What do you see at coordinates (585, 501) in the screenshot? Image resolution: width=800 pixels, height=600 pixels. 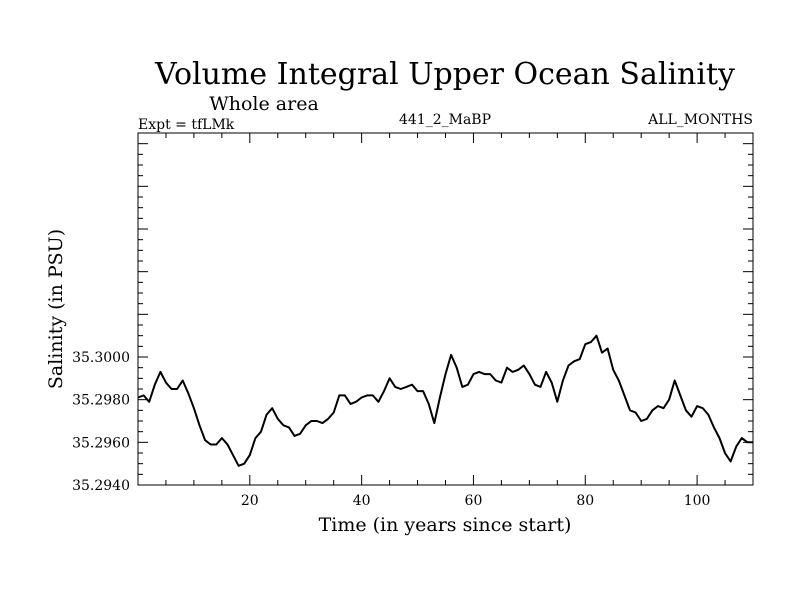 I see `x-tick-label: 80` at bounding box center [585, 501].